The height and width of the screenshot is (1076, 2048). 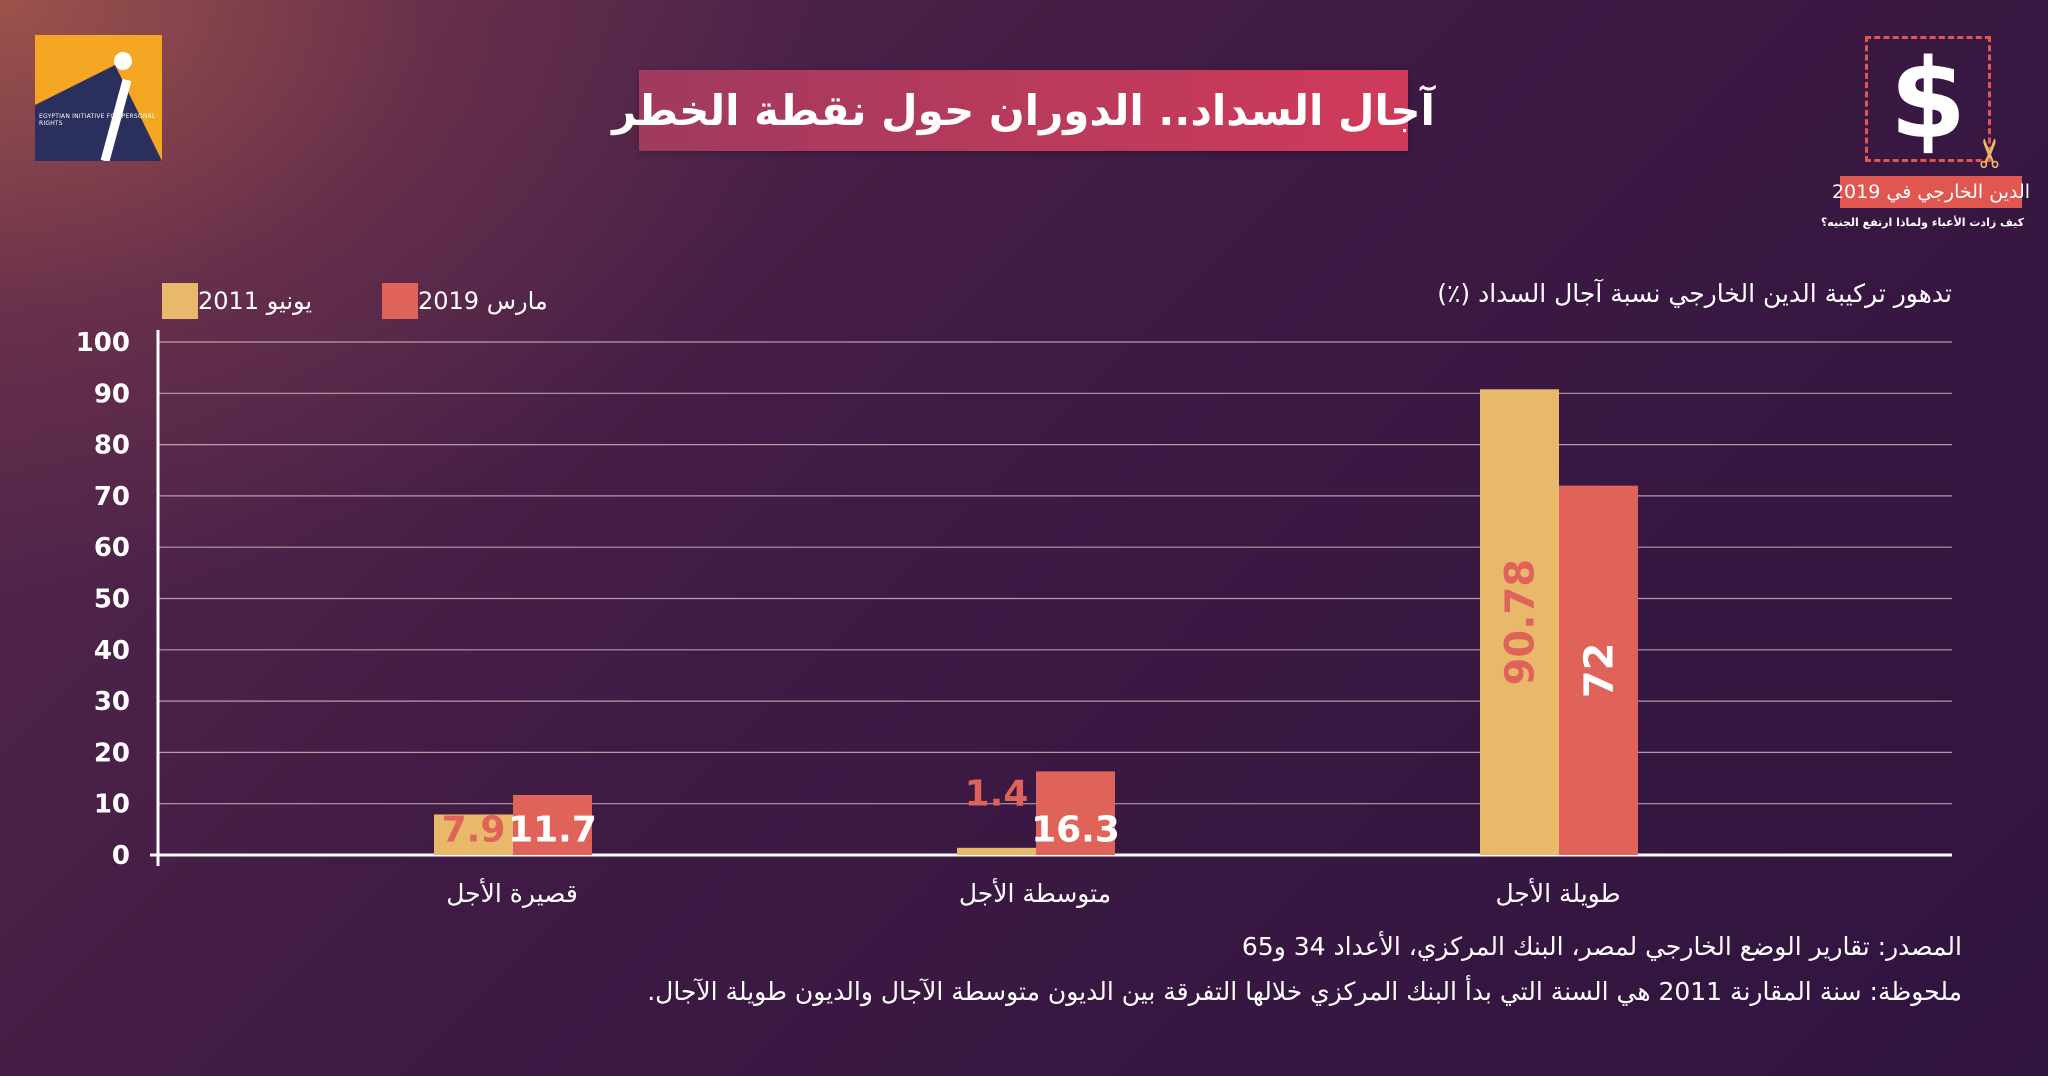 What do you see at coordinates (103, 343) in the screenshot?
I see `y-tick-label: 100` at bounding box center [103, 343].